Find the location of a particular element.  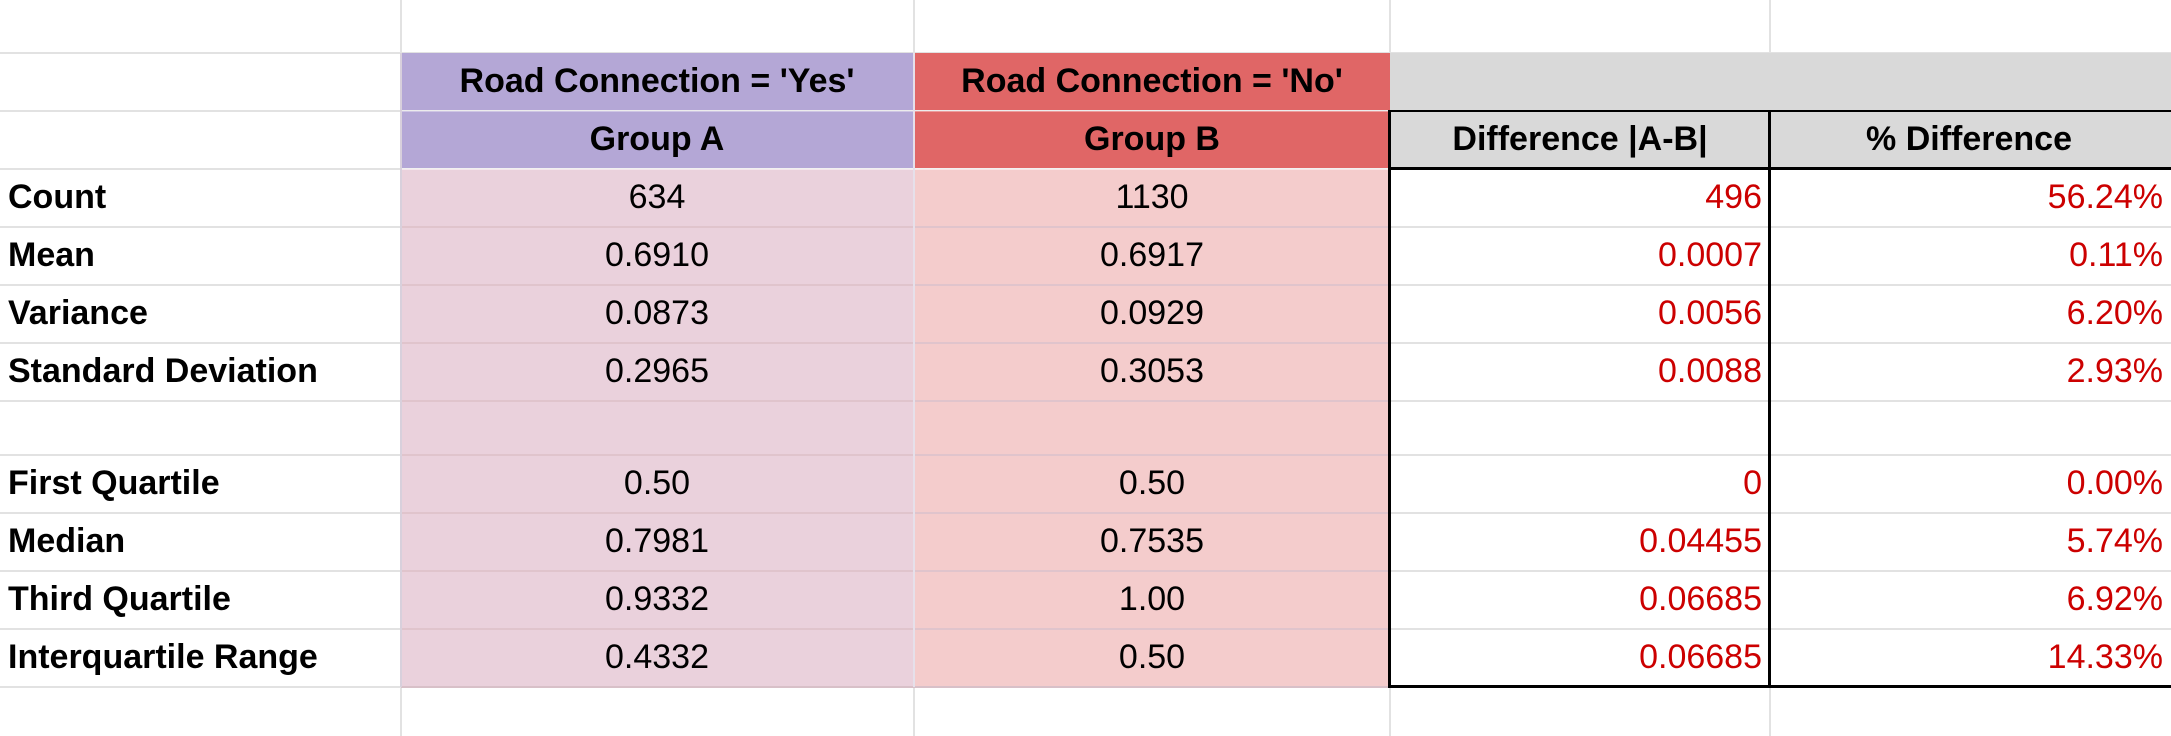

row-label: Median is located at coordinates (67, 541).